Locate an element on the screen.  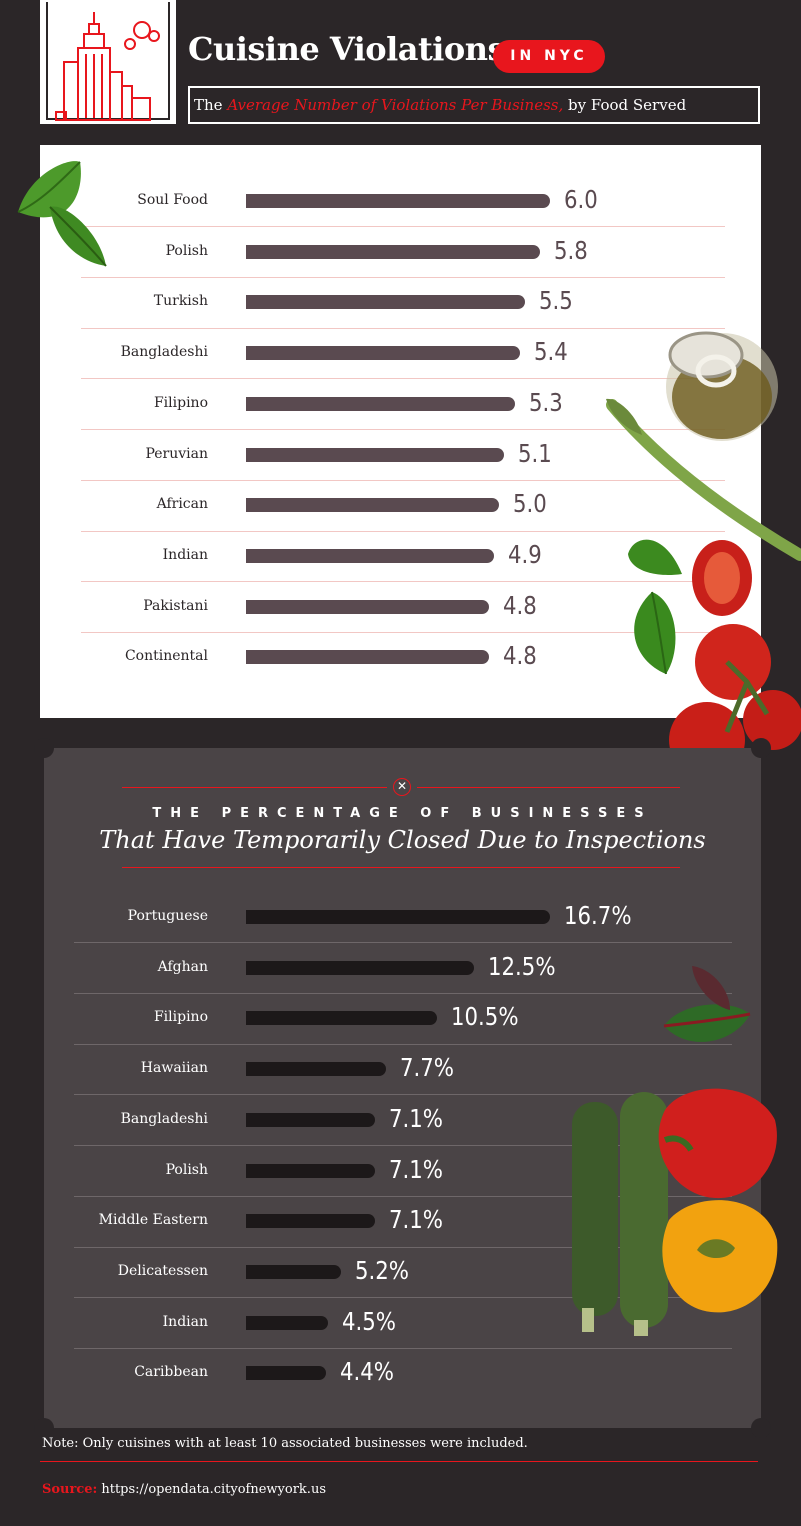
value-label: 5.5 is located at coordinates (555, 301).